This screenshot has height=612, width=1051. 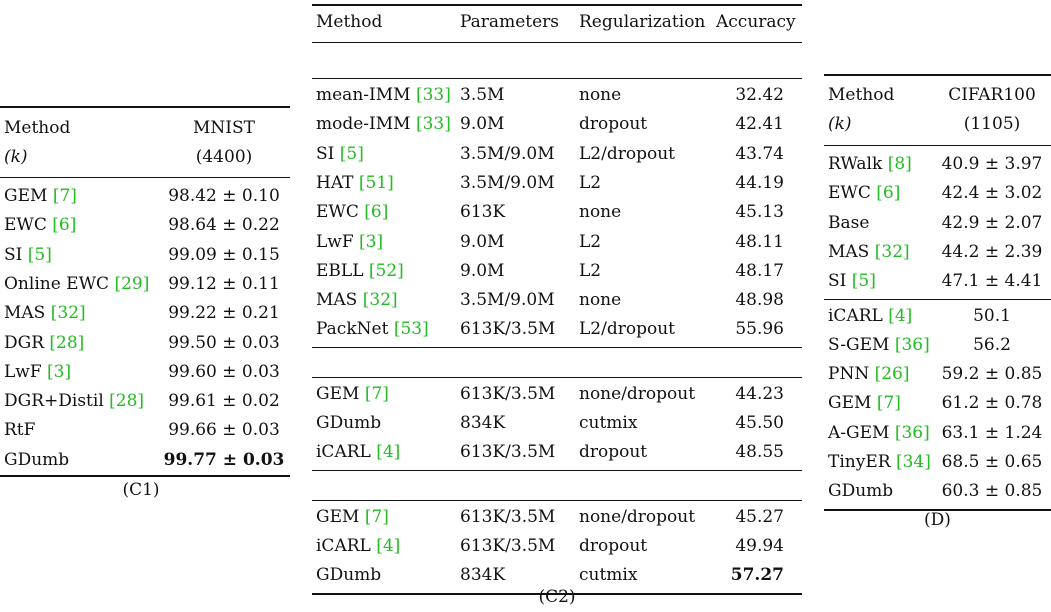 I want to click on header-row-2: (k) (4400), so click(x=145, y=157).